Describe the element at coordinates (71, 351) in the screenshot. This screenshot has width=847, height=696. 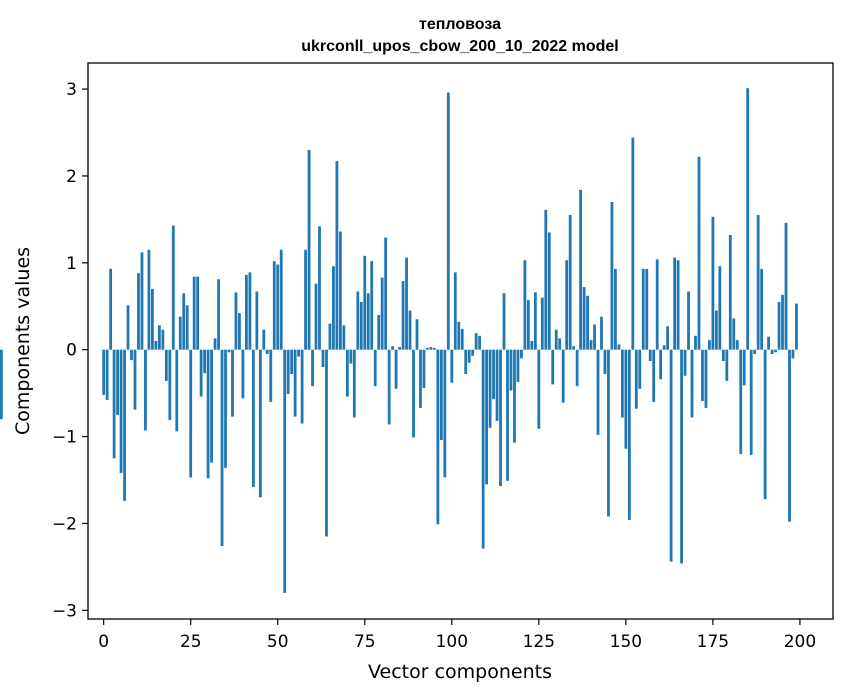
I see `y-tick-label-0: 0` at that location.